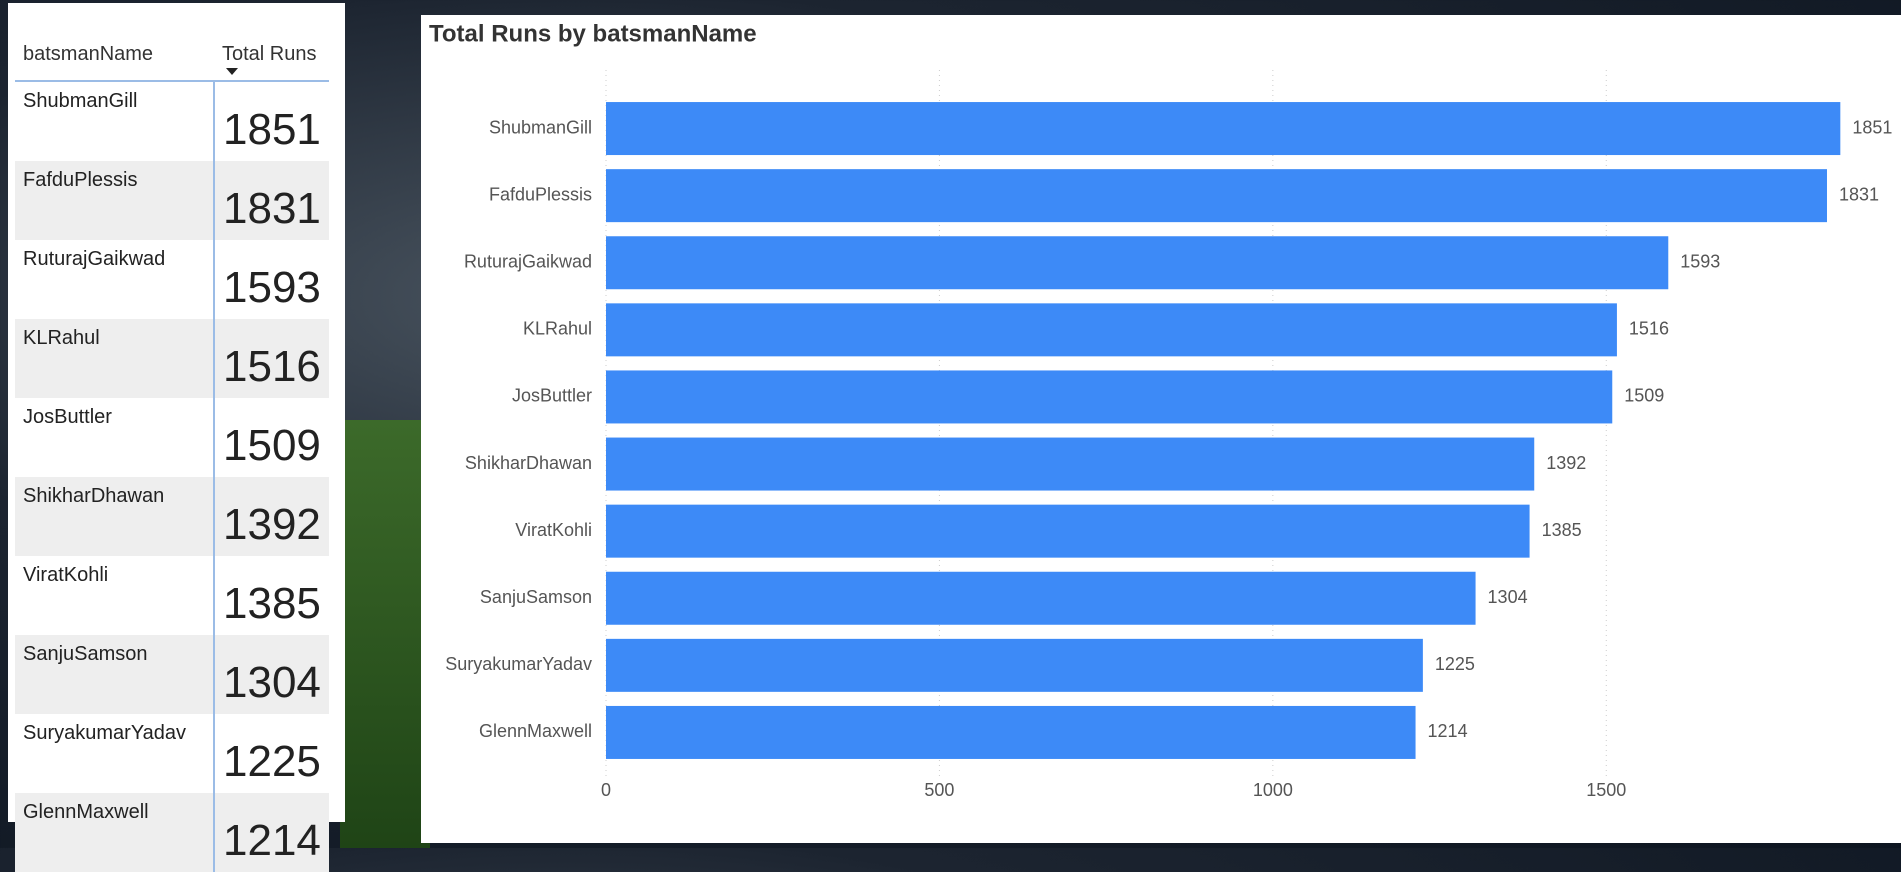 Image resolution: width=1901 pixels, height=872 pixels. I want to click on table-row: KLRahul 1516, so click(172, 358).